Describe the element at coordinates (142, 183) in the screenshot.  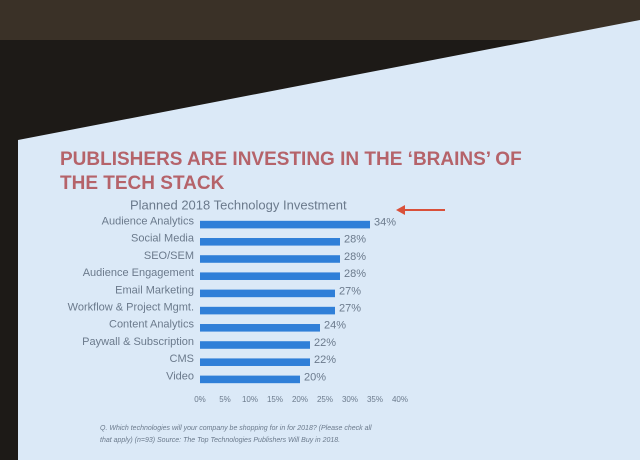
I see `chart-title: THE TECH STACK` at that location.